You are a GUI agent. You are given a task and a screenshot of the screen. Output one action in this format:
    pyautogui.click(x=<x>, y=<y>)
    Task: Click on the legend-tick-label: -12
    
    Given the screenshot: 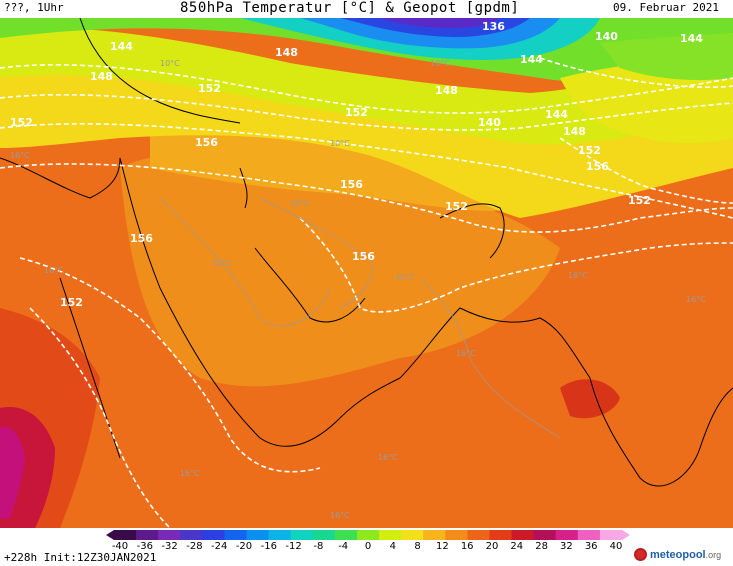 What is the action you would take?
    pyautogui.click(x=293, y=546)
    